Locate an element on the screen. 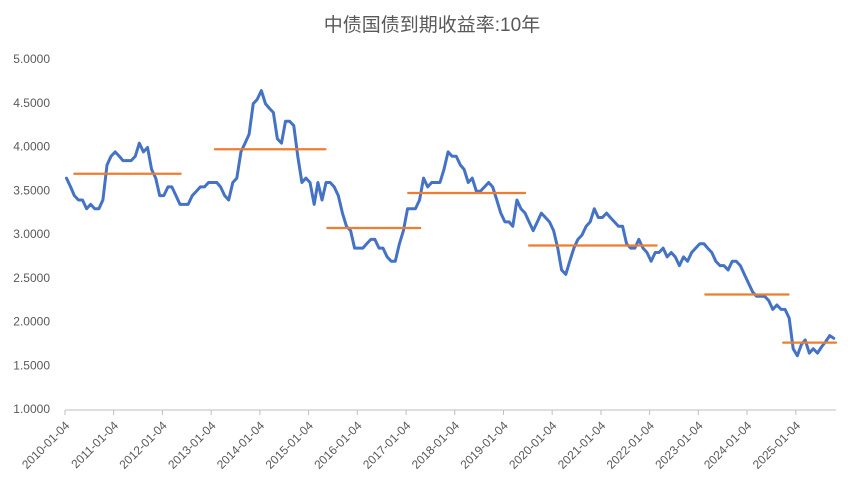 The height and width of the screenshot is (493, 865). y-tick-label: 2.5000 is located at coordinates (31, 278).